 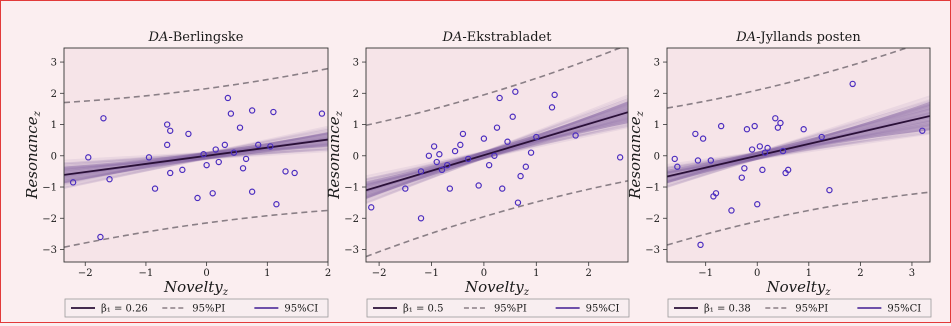 I want to click on panel-title-name: -Jyllands posten, so click(x=808, y=37).